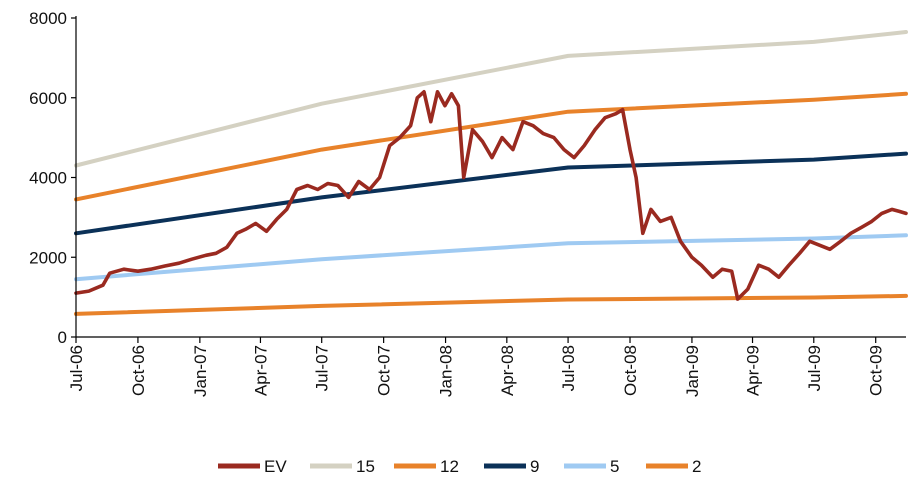  What do you see at coordinates (446, 371) in the screenshot?
I see `x-tick-label: Jan-08` at bounding box center [446, 371].